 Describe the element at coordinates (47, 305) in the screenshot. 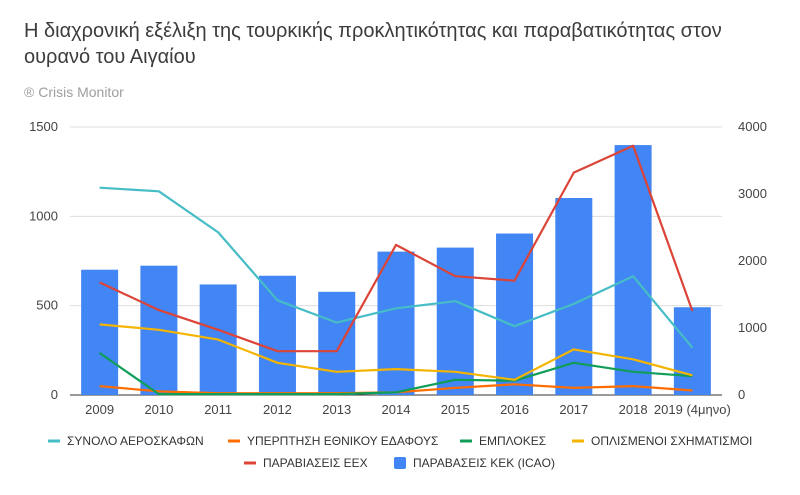

I see `left-tick-label: 500` at that location.